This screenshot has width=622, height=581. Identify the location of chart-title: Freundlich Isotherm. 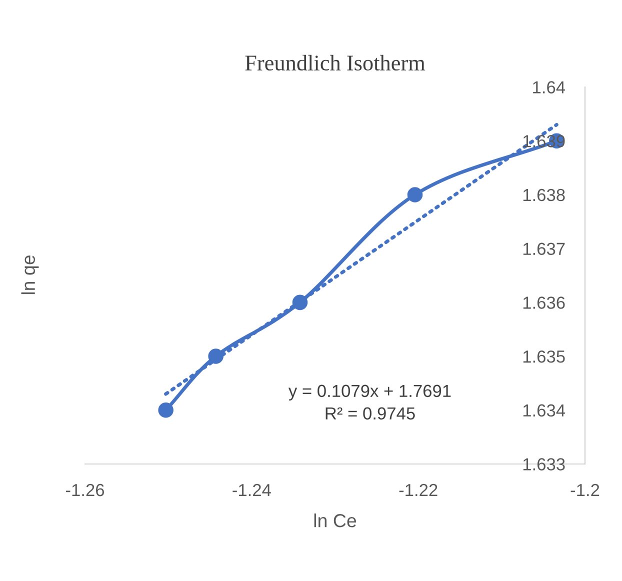
(335, 62).